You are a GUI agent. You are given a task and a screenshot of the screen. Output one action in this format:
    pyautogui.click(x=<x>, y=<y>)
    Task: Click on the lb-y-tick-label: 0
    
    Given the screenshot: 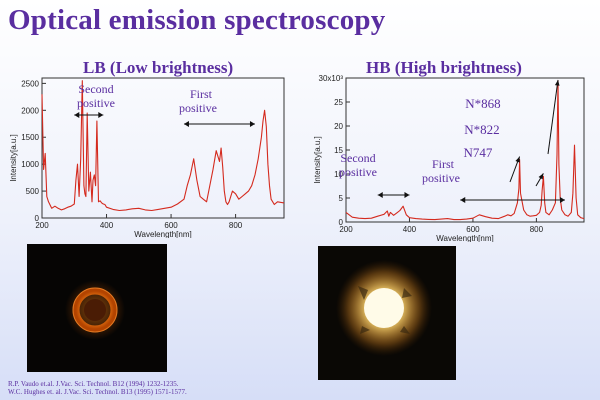 What is the action you would take?
    pyautogui.click(x=37, y=218)
    